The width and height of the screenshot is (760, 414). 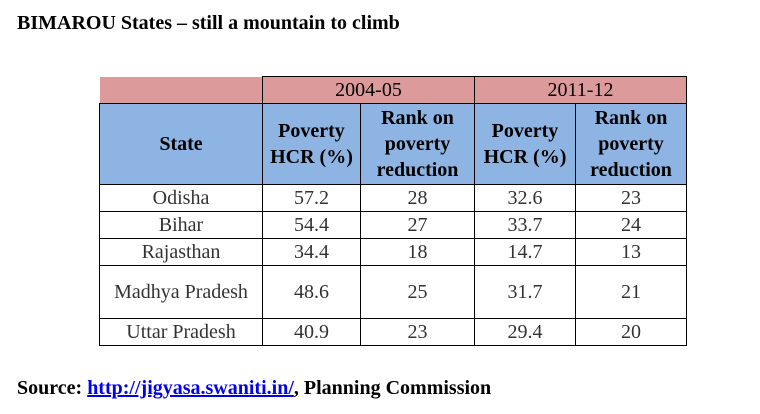 I want to click on hcr-2011-cell: 14.7, so click(x=525, y=252).